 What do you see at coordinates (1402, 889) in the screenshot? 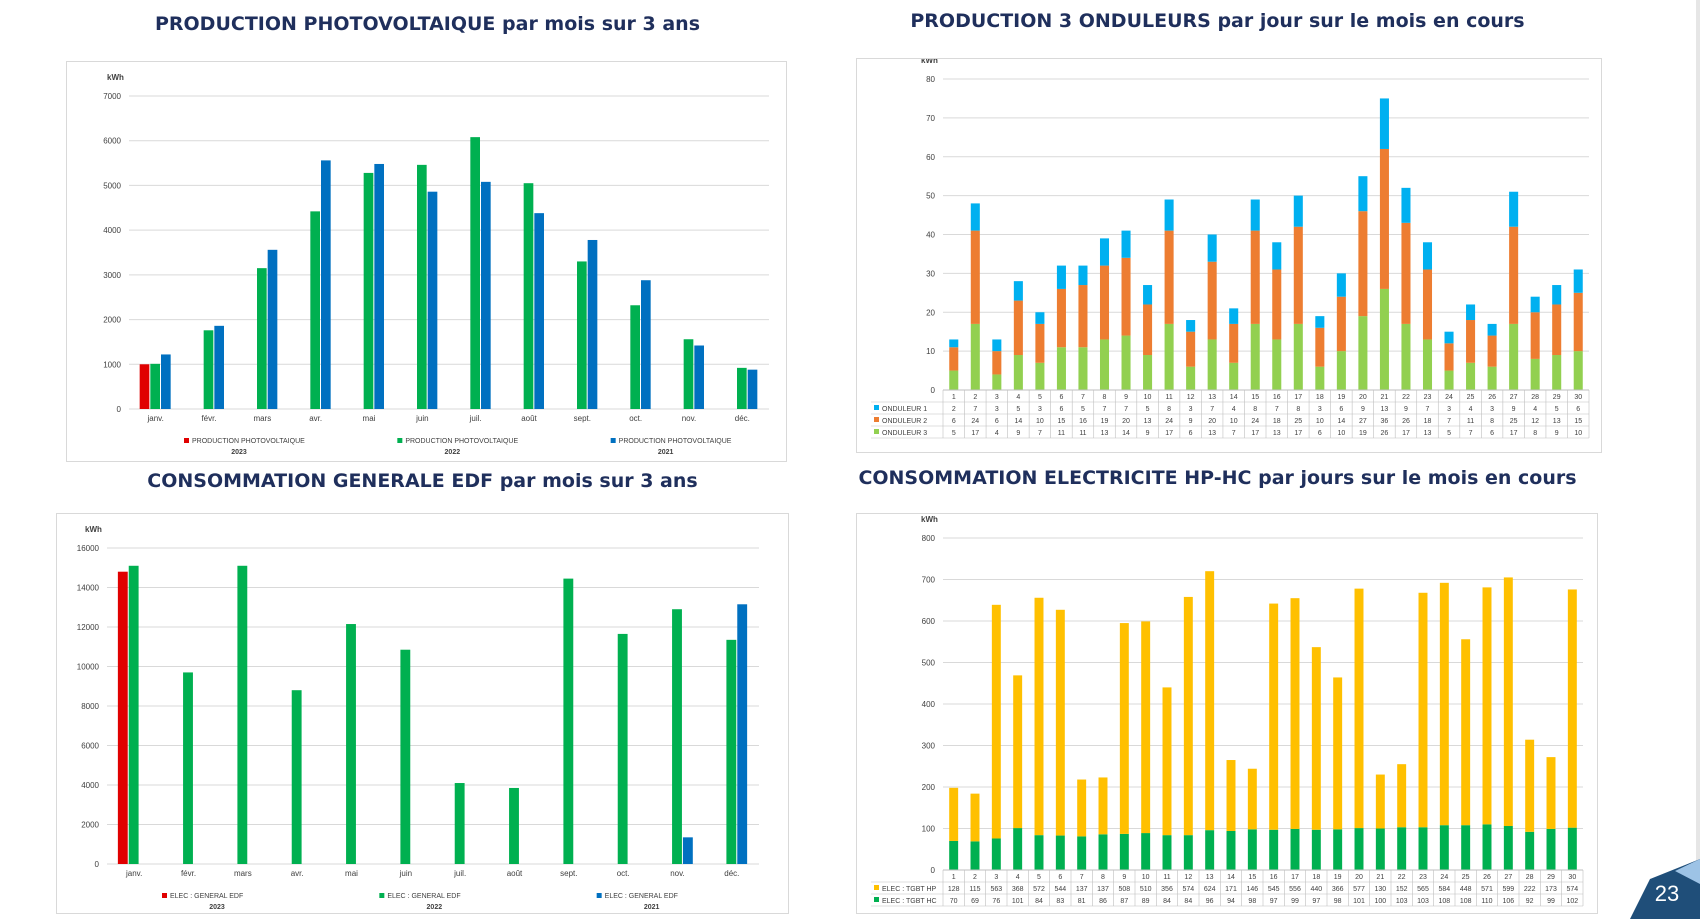
I see `data-label: 152` at bounding box center [1402, 889].